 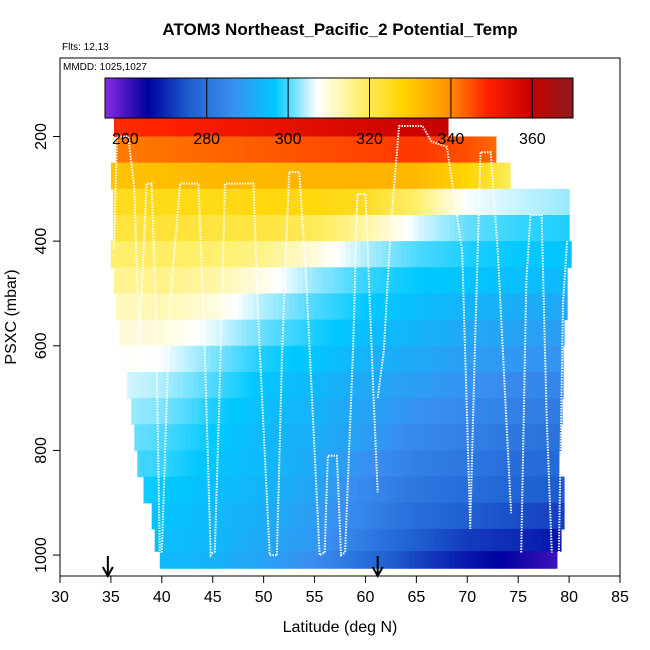 I want to click on colorbar-tick-label: 360, so click(x=532, y=139).